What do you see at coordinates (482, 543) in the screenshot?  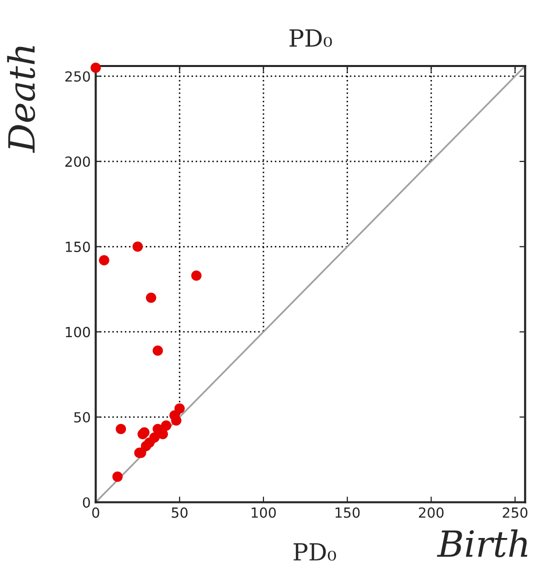 I see `x-axis-title: Birth` at bounding box center [482, 543].